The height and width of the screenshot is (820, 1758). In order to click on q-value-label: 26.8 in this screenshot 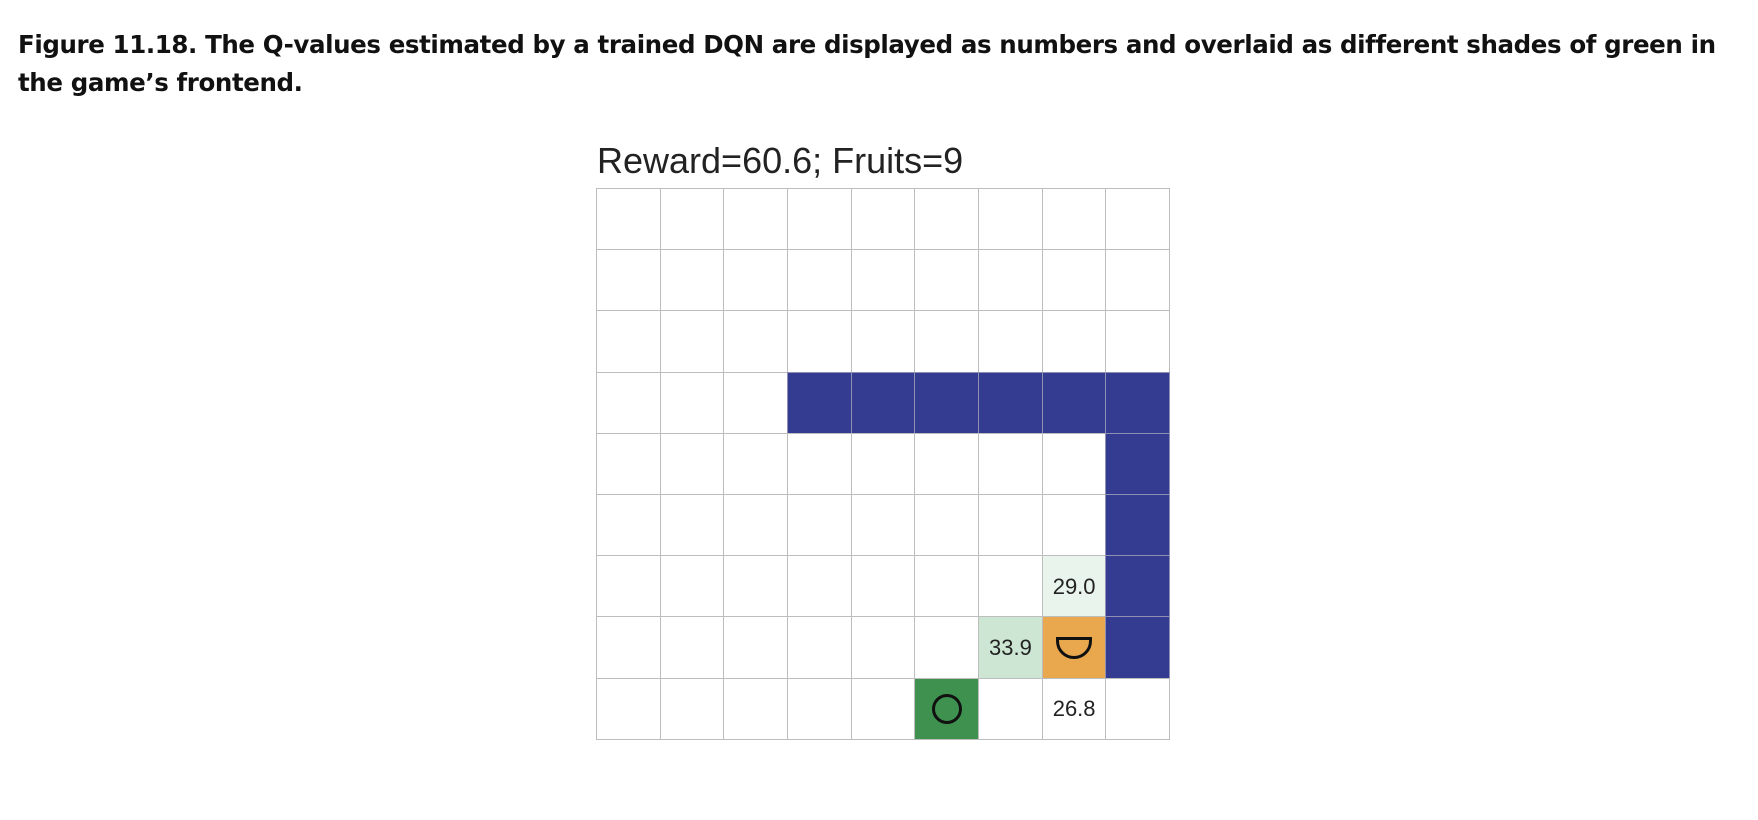, I will do `click(1074, 708)`.